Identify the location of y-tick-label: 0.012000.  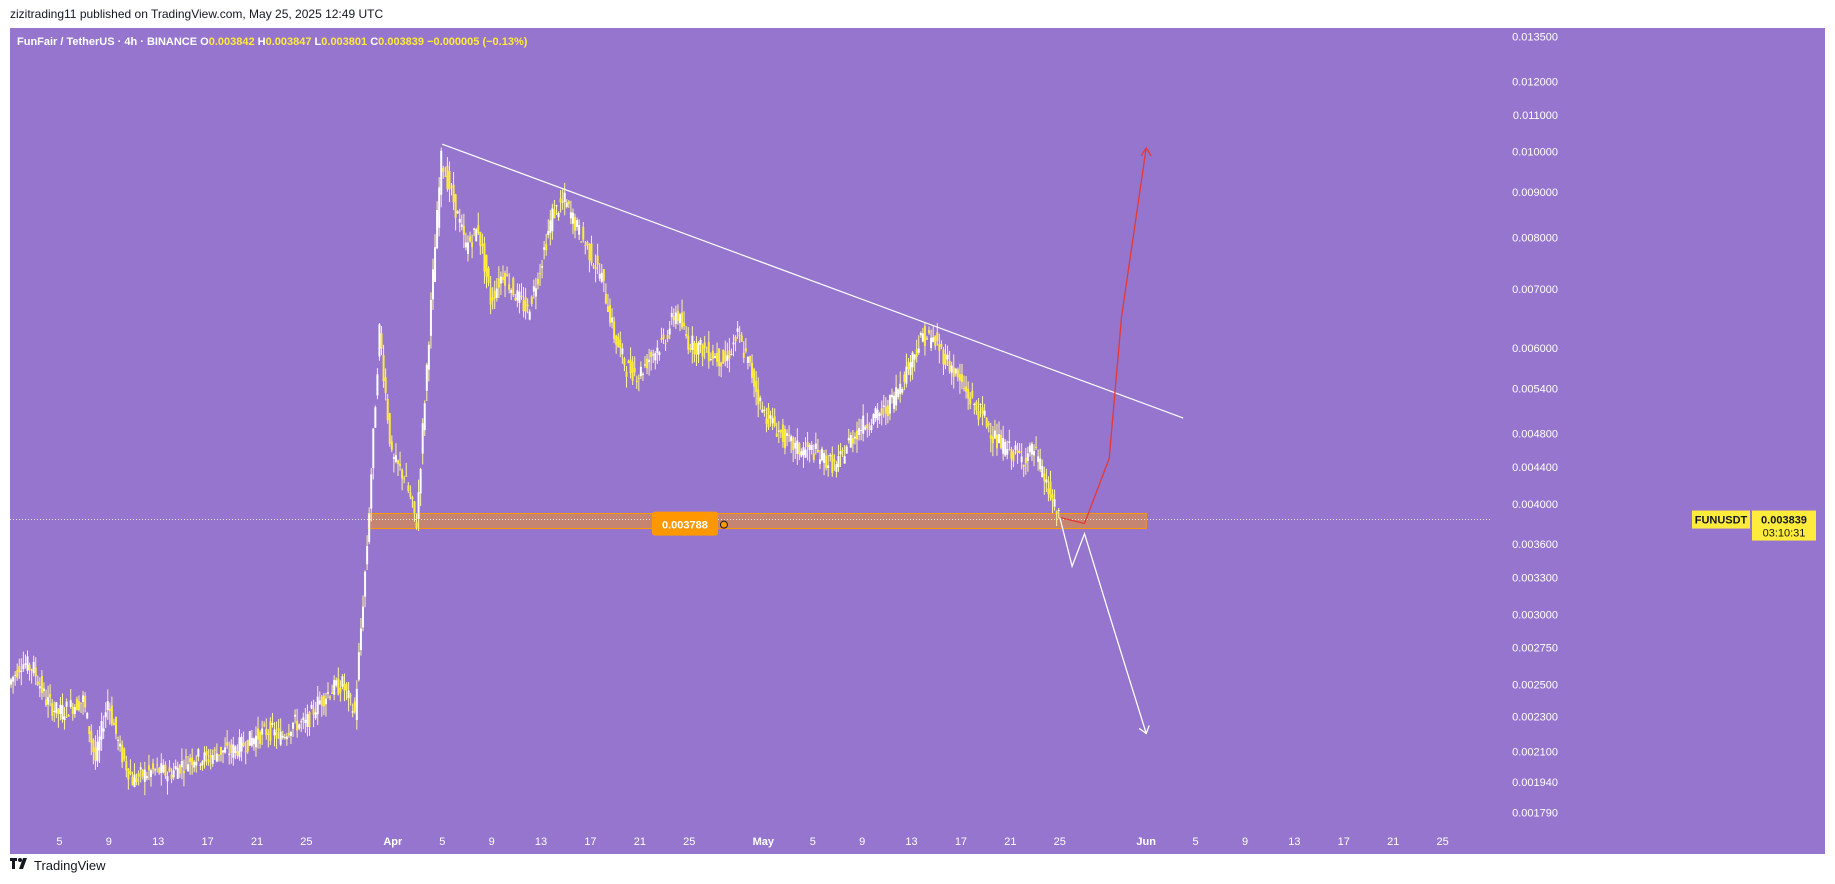
(1535, 83).